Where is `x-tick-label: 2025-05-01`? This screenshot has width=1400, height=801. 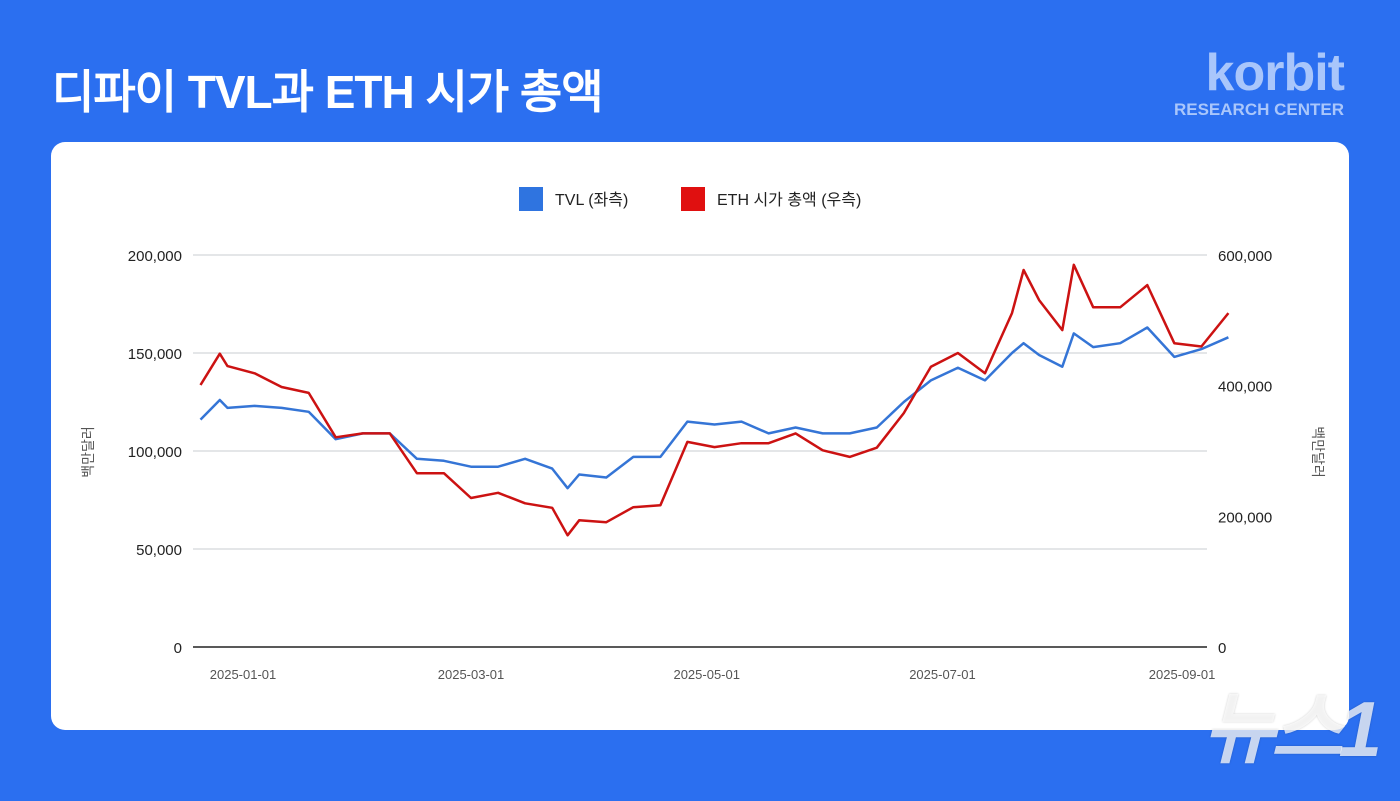
x-tick-label: 2025-05-01 is located at coordinates (706, 674).